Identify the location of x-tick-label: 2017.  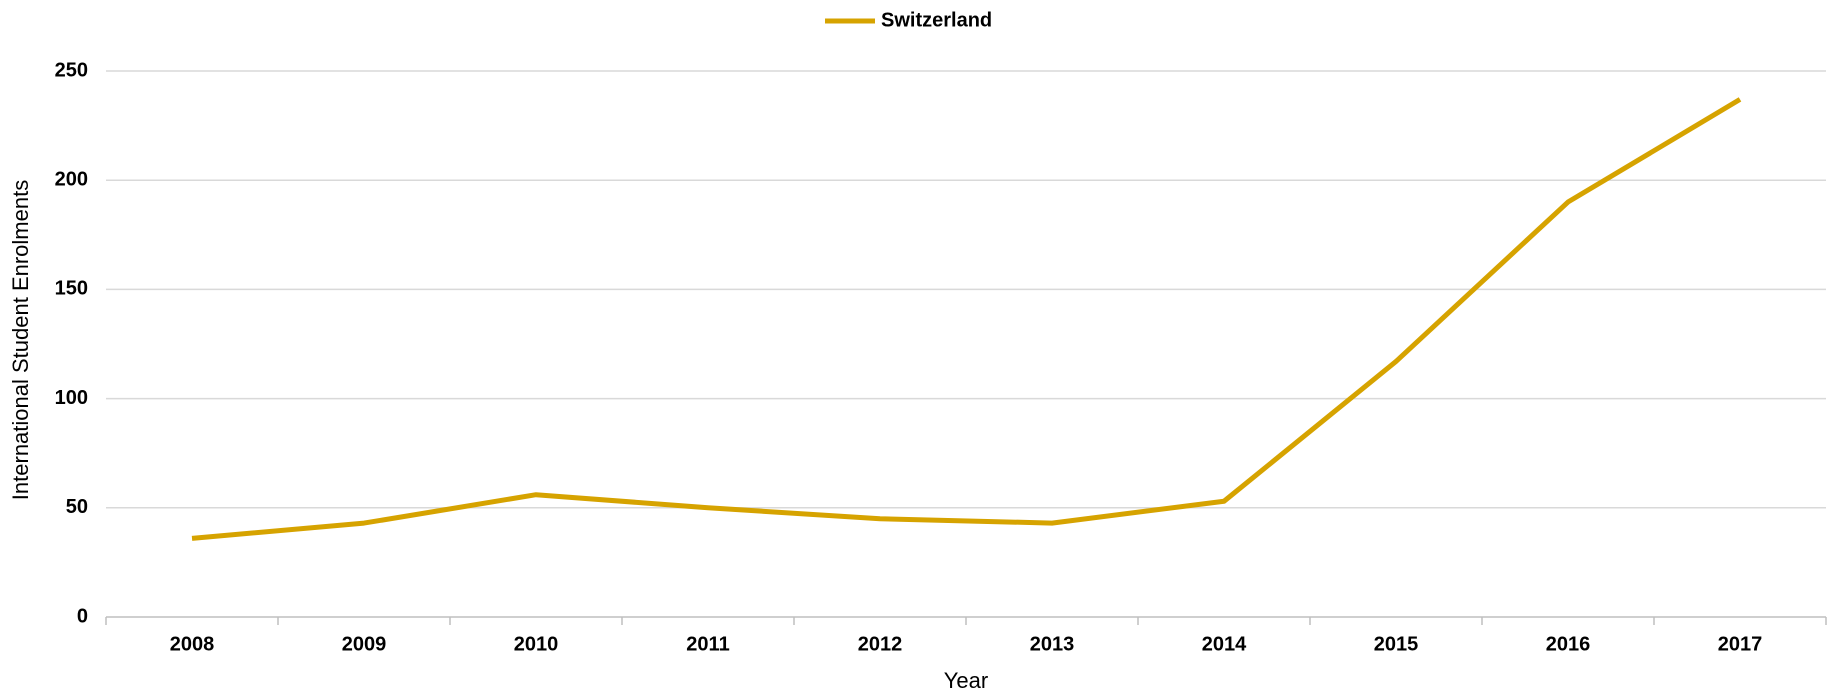
(1740, 644).